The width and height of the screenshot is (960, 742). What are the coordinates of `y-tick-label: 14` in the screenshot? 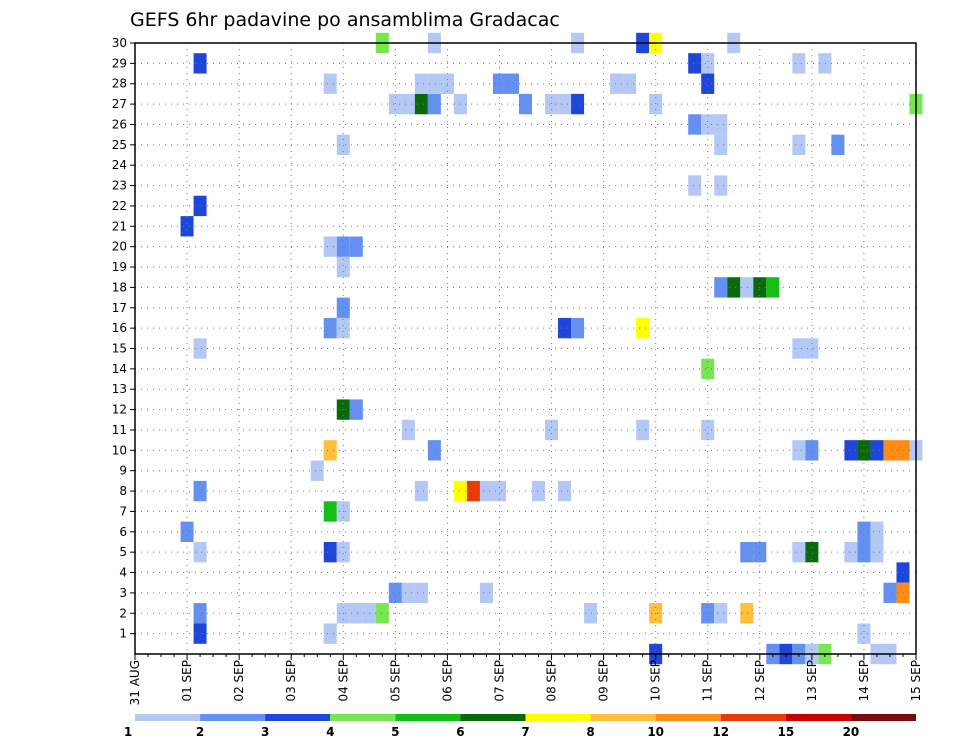 It's located at (119, 369).